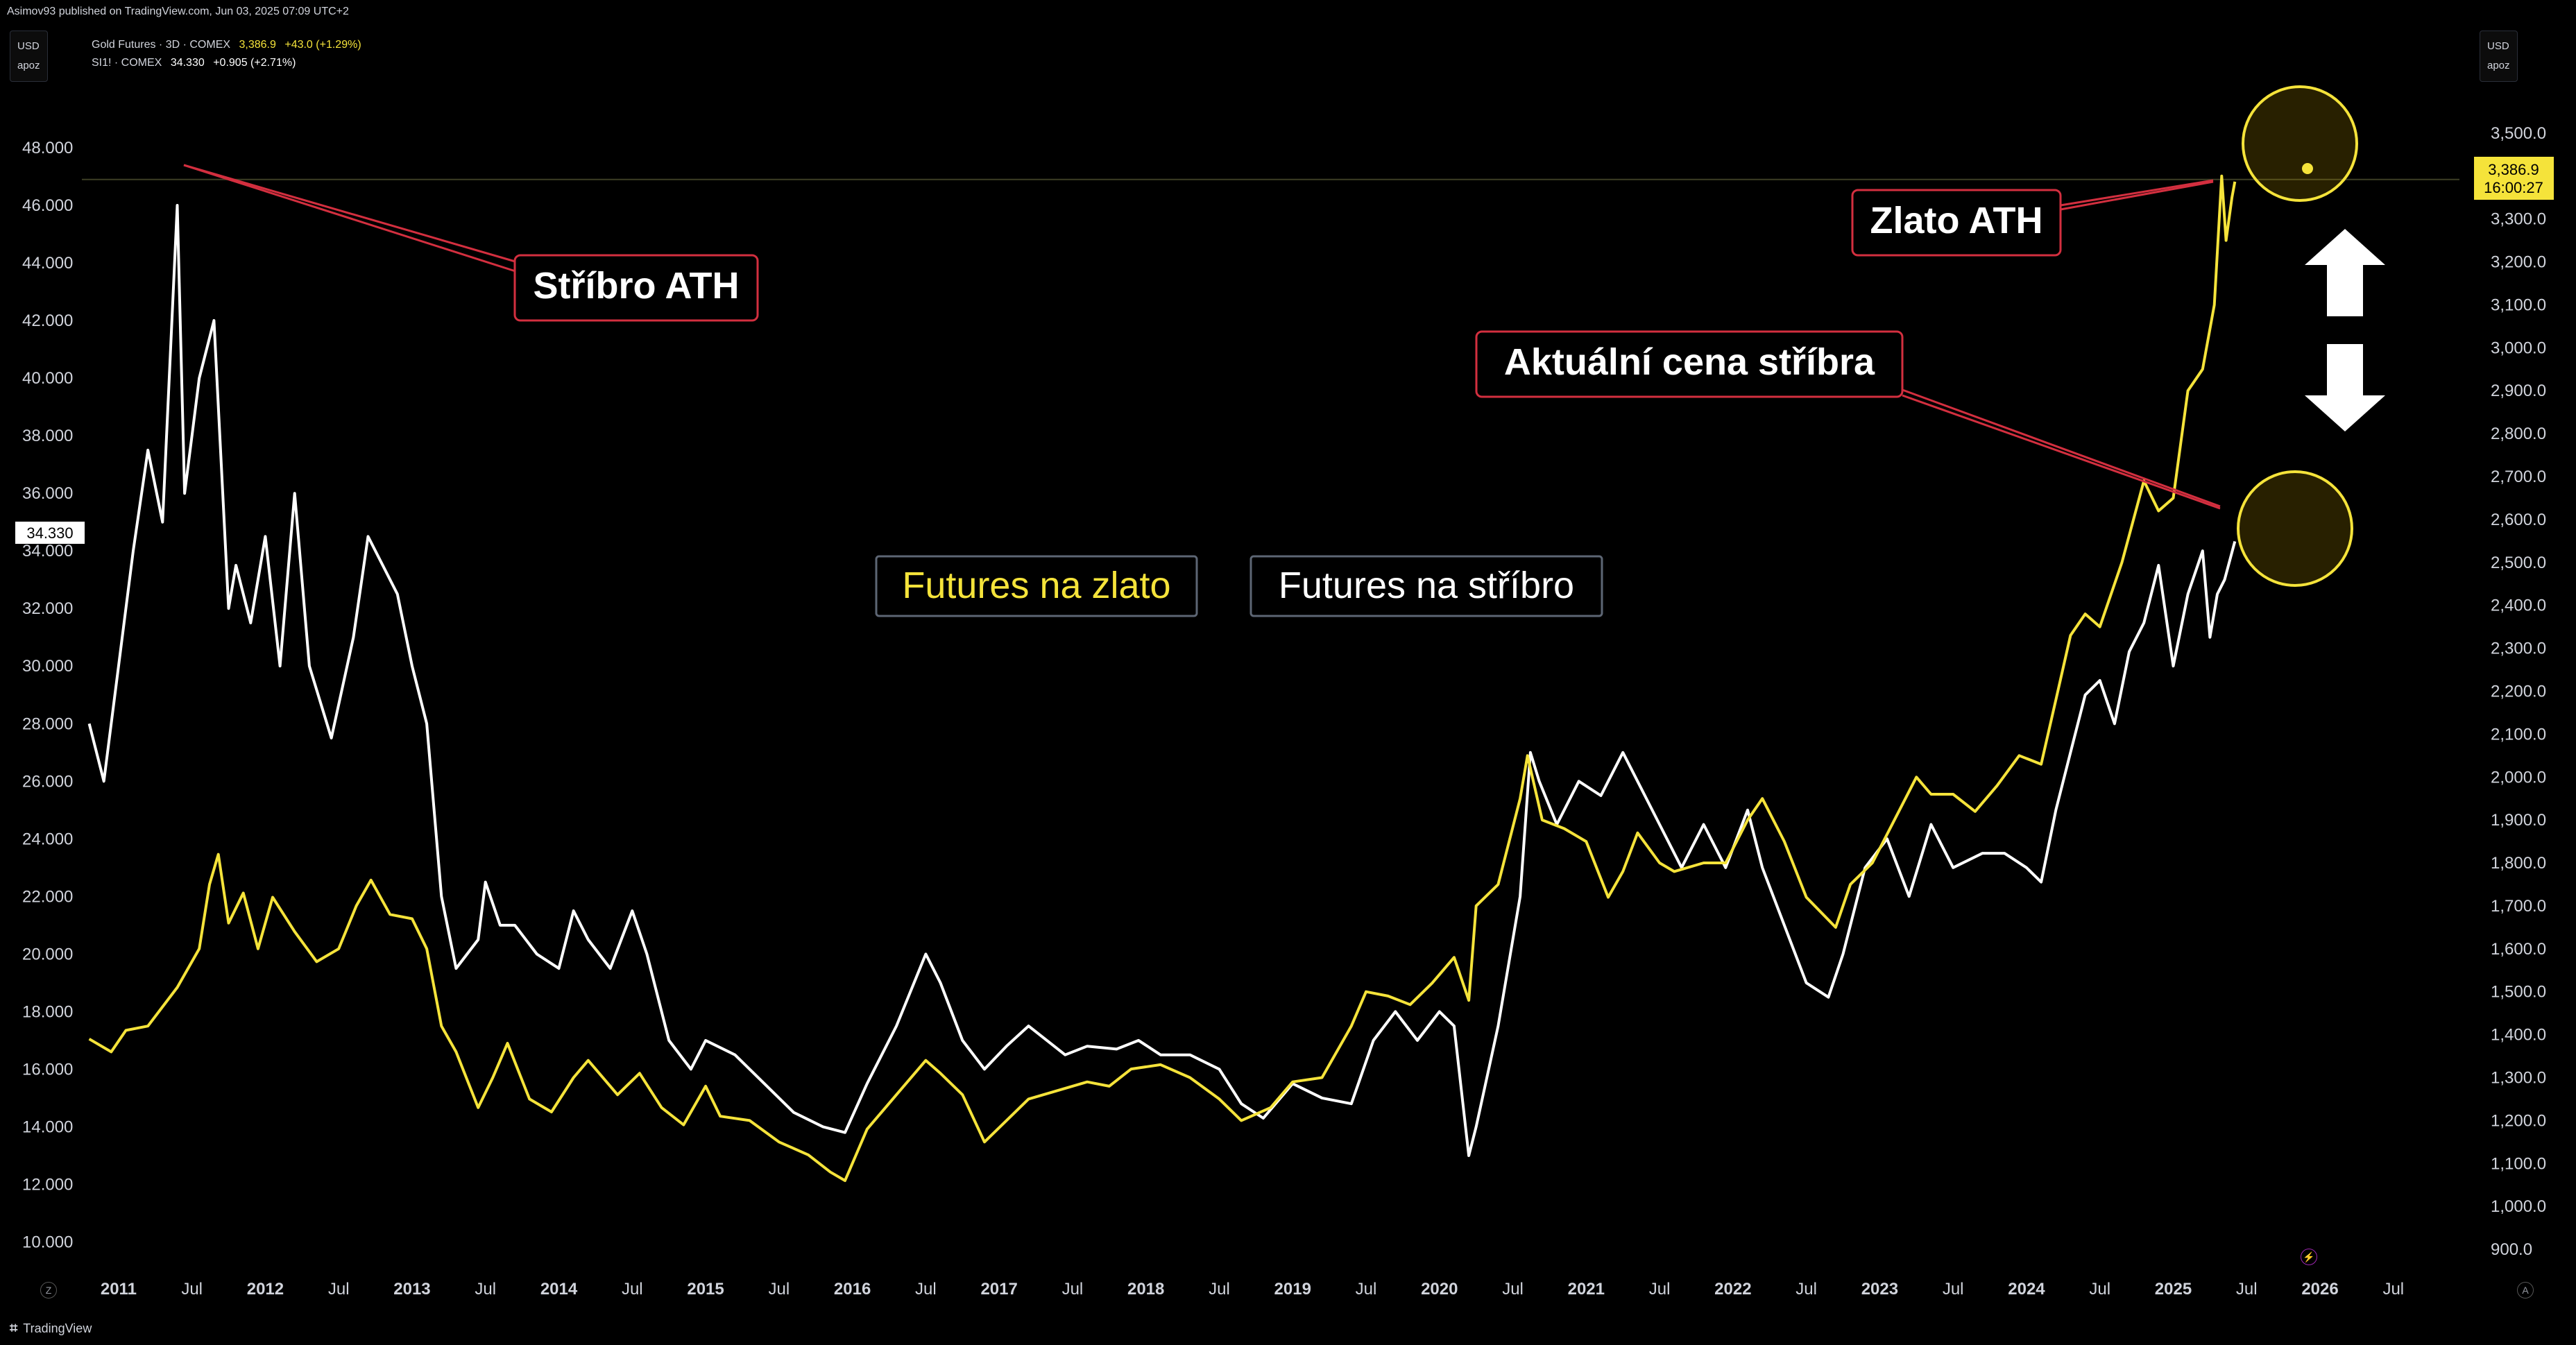 This screenshot has width=2576, height=1345. I want to click on right-axis-tick-label: 3,200.0, so click(2518, 262).